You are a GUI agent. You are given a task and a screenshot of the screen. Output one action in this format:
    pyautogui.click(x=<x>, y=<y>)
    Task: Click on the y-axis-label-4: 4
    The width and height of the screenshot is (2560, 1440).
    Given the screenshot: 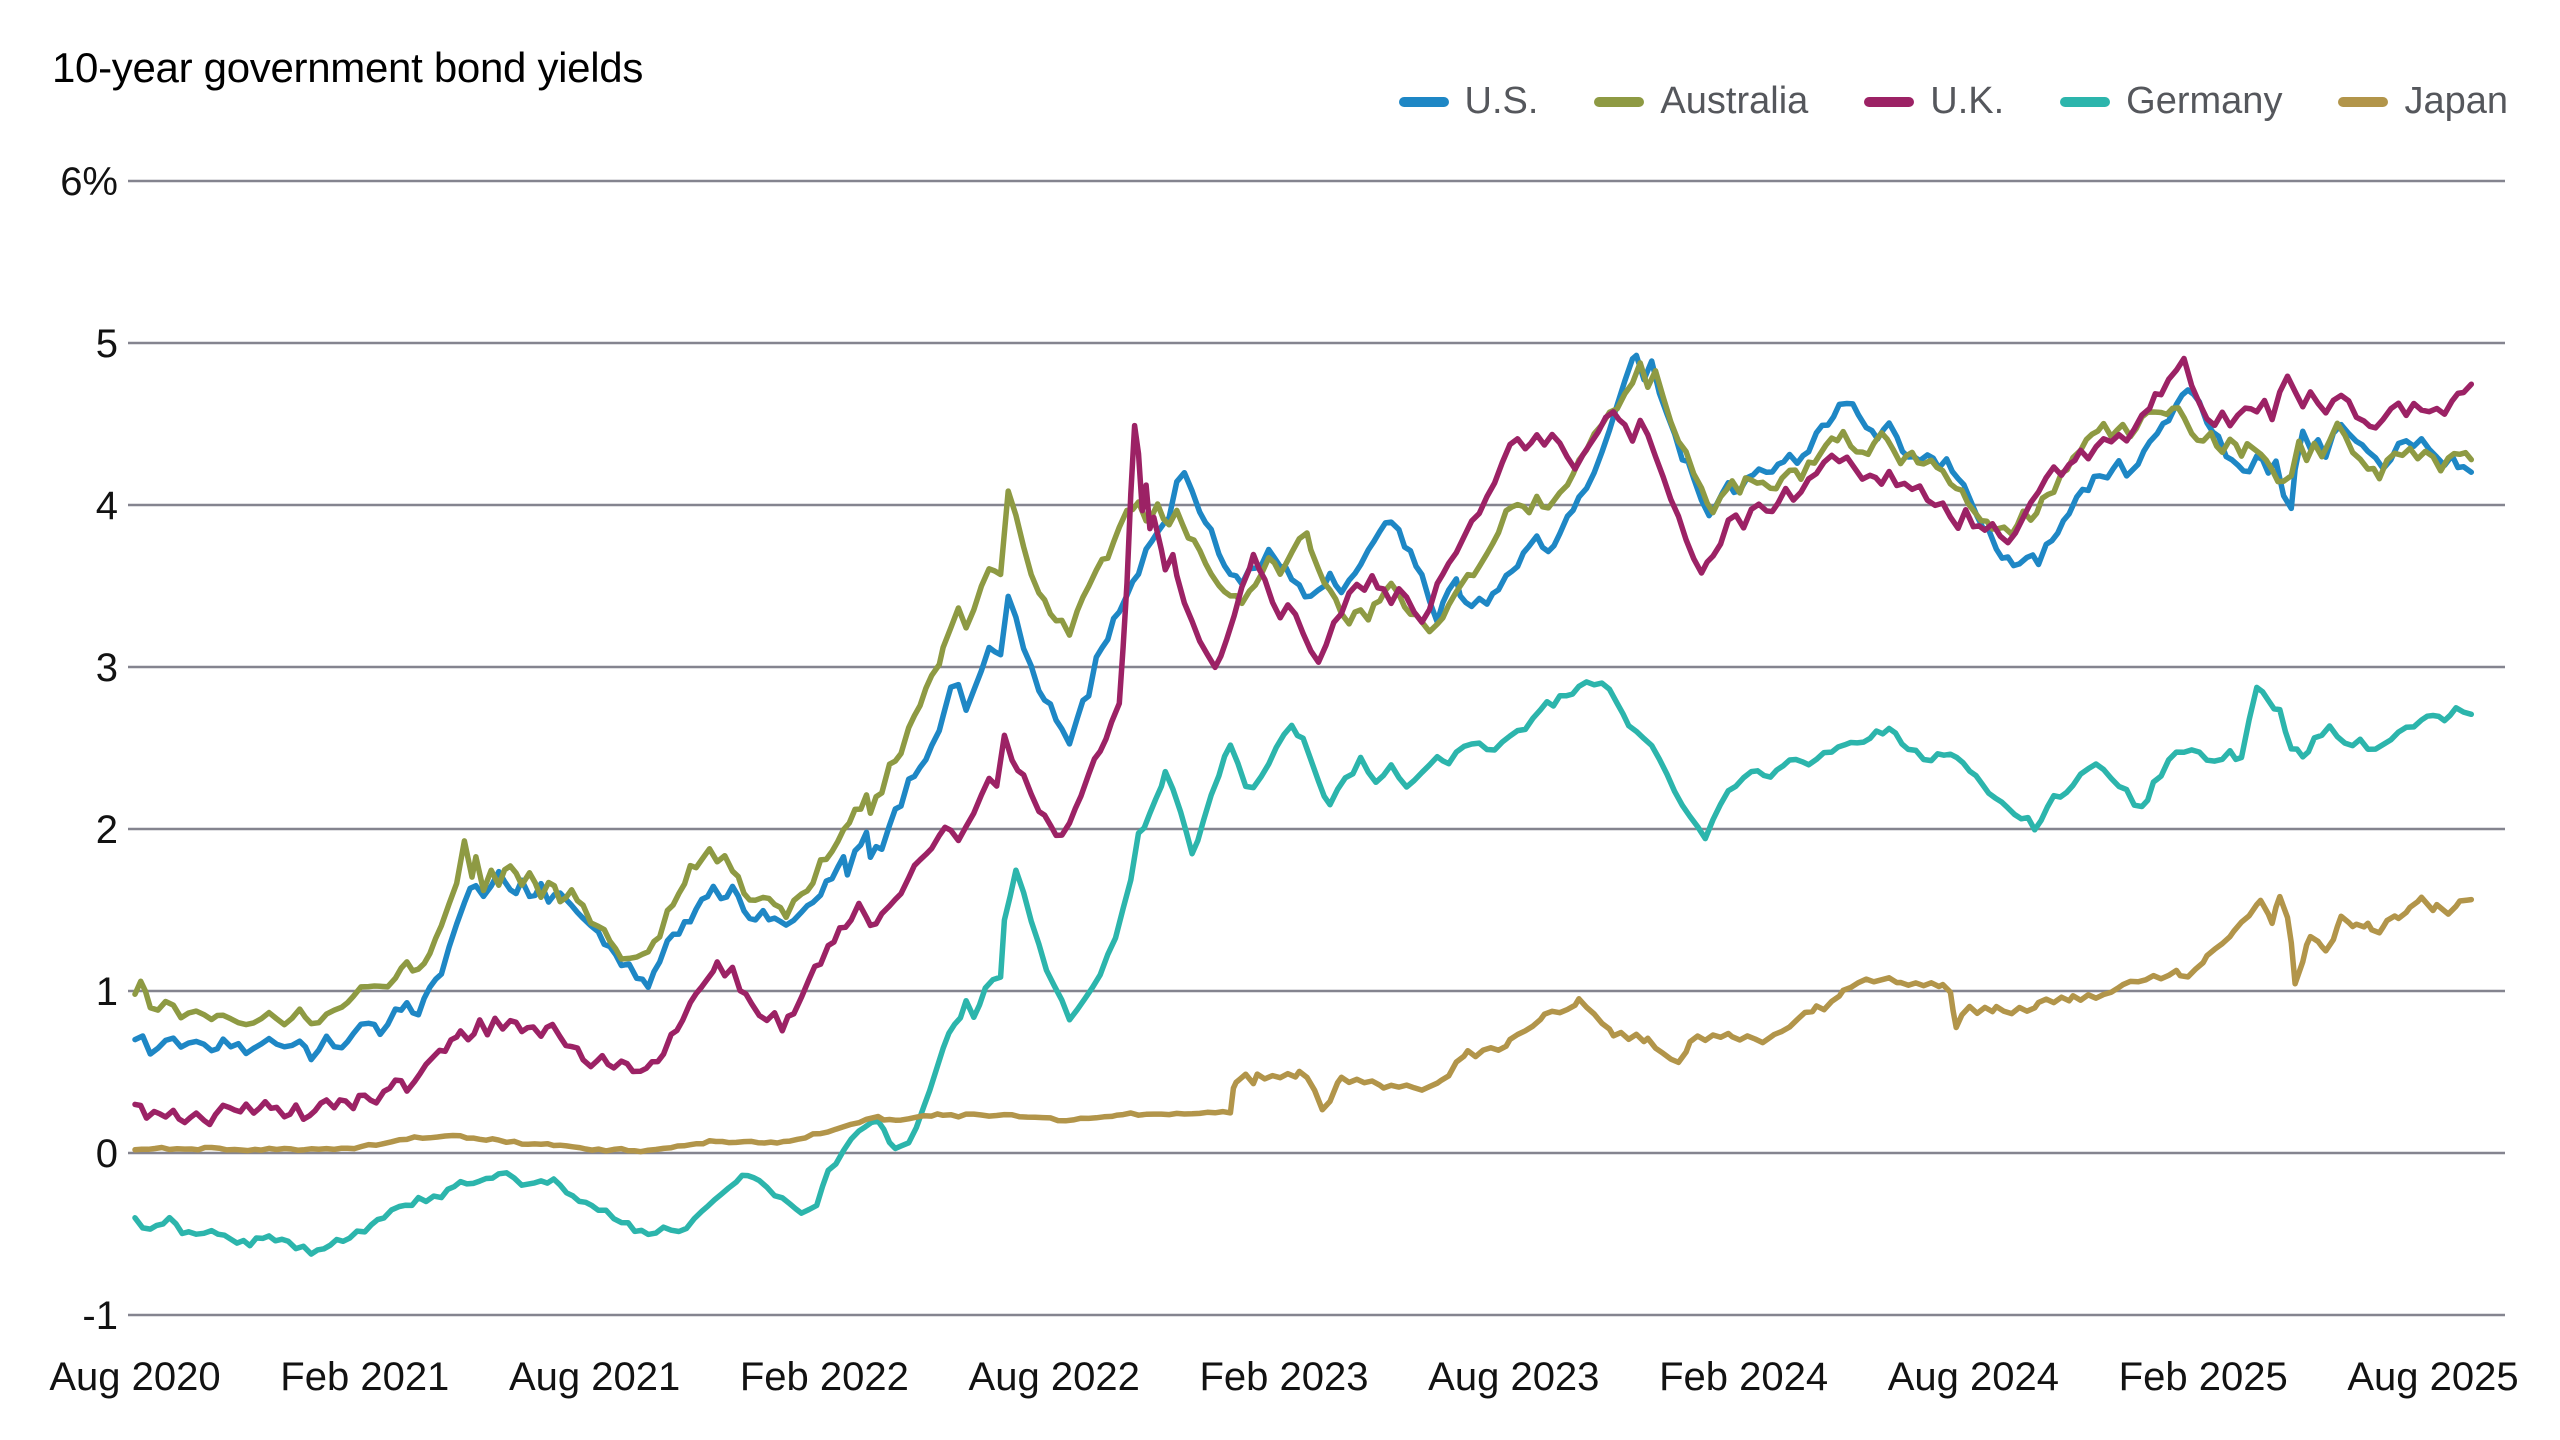 What is the action you would take?
    pyautogui.click(x=107, y=506)
    